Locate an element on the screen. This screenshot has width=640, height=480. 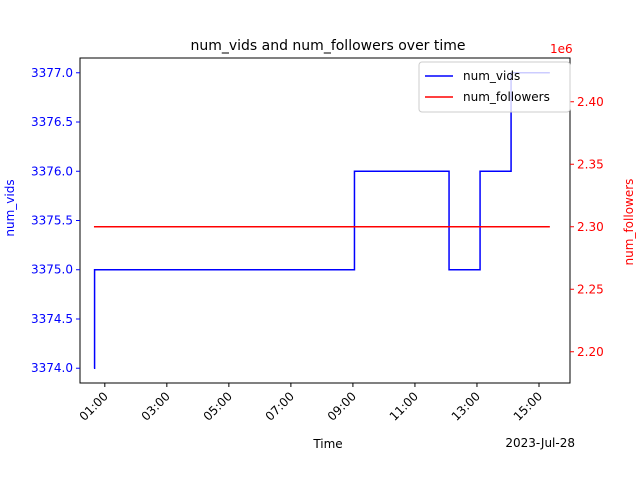
right-axis-label: num_followers is located at coordinates (629, 222).